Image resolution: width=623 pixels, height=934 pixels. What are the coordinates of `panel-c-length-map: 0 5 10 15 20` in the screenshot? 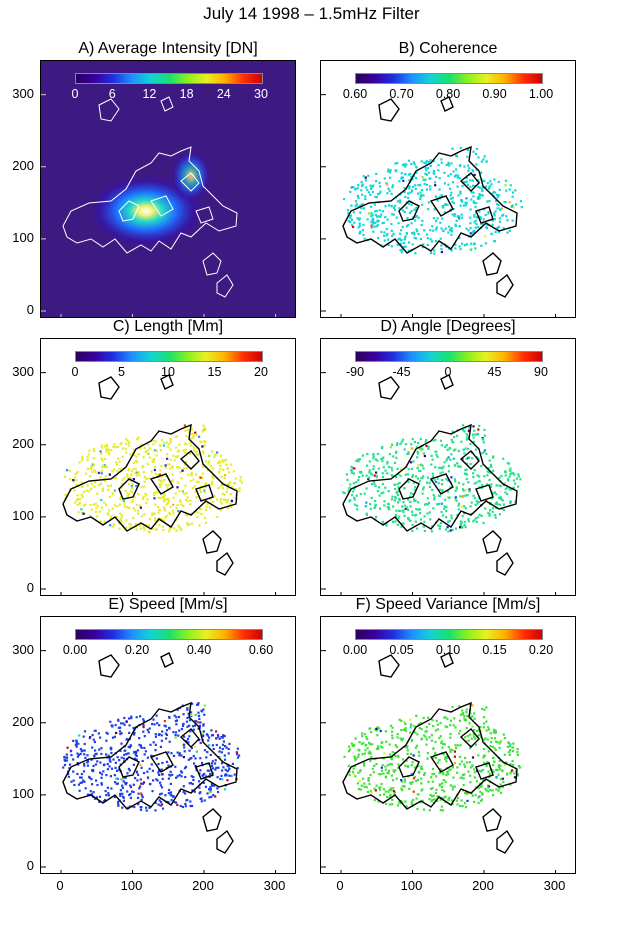 It's located at (168, 467).